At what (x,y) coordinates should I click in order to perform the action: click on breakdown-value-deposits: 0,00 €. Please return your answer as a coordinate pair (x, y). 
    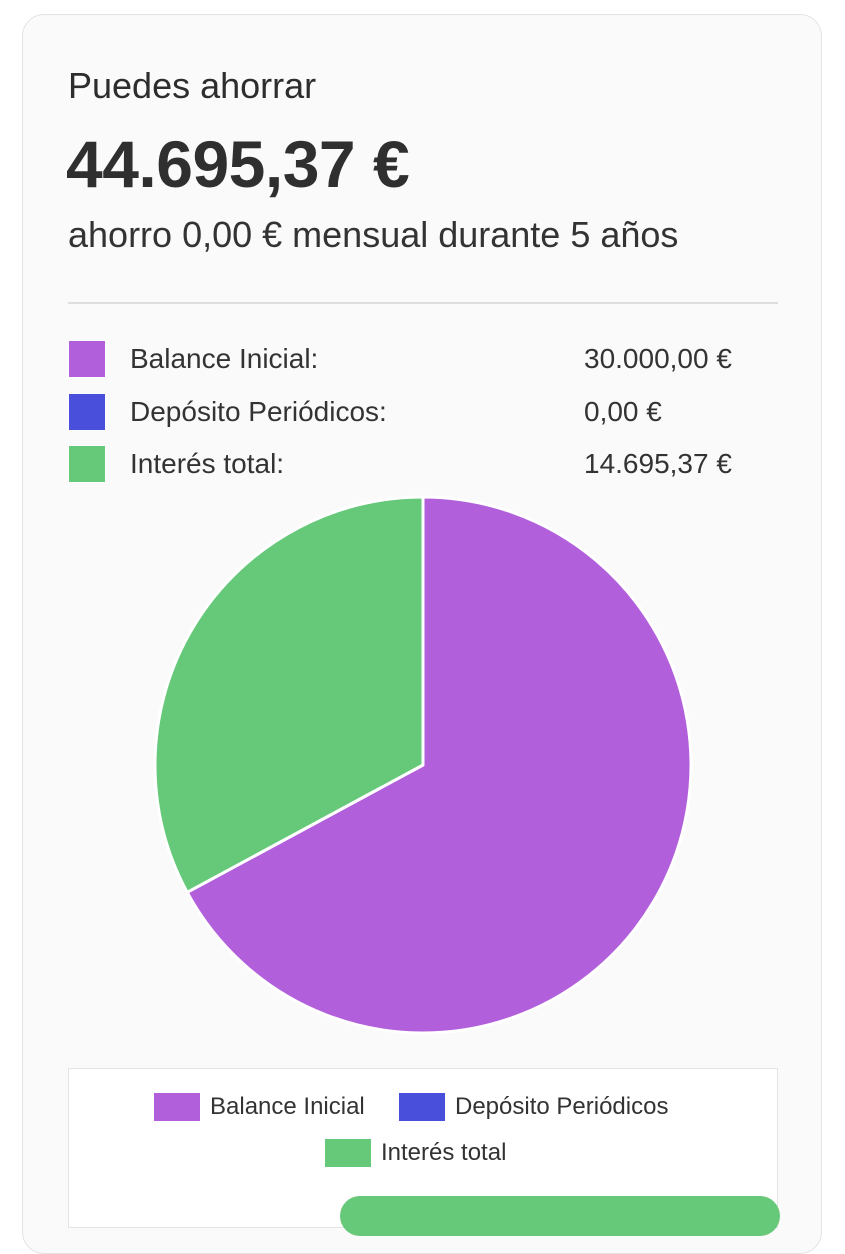
    Looking at the image, I should click on (623, 411).